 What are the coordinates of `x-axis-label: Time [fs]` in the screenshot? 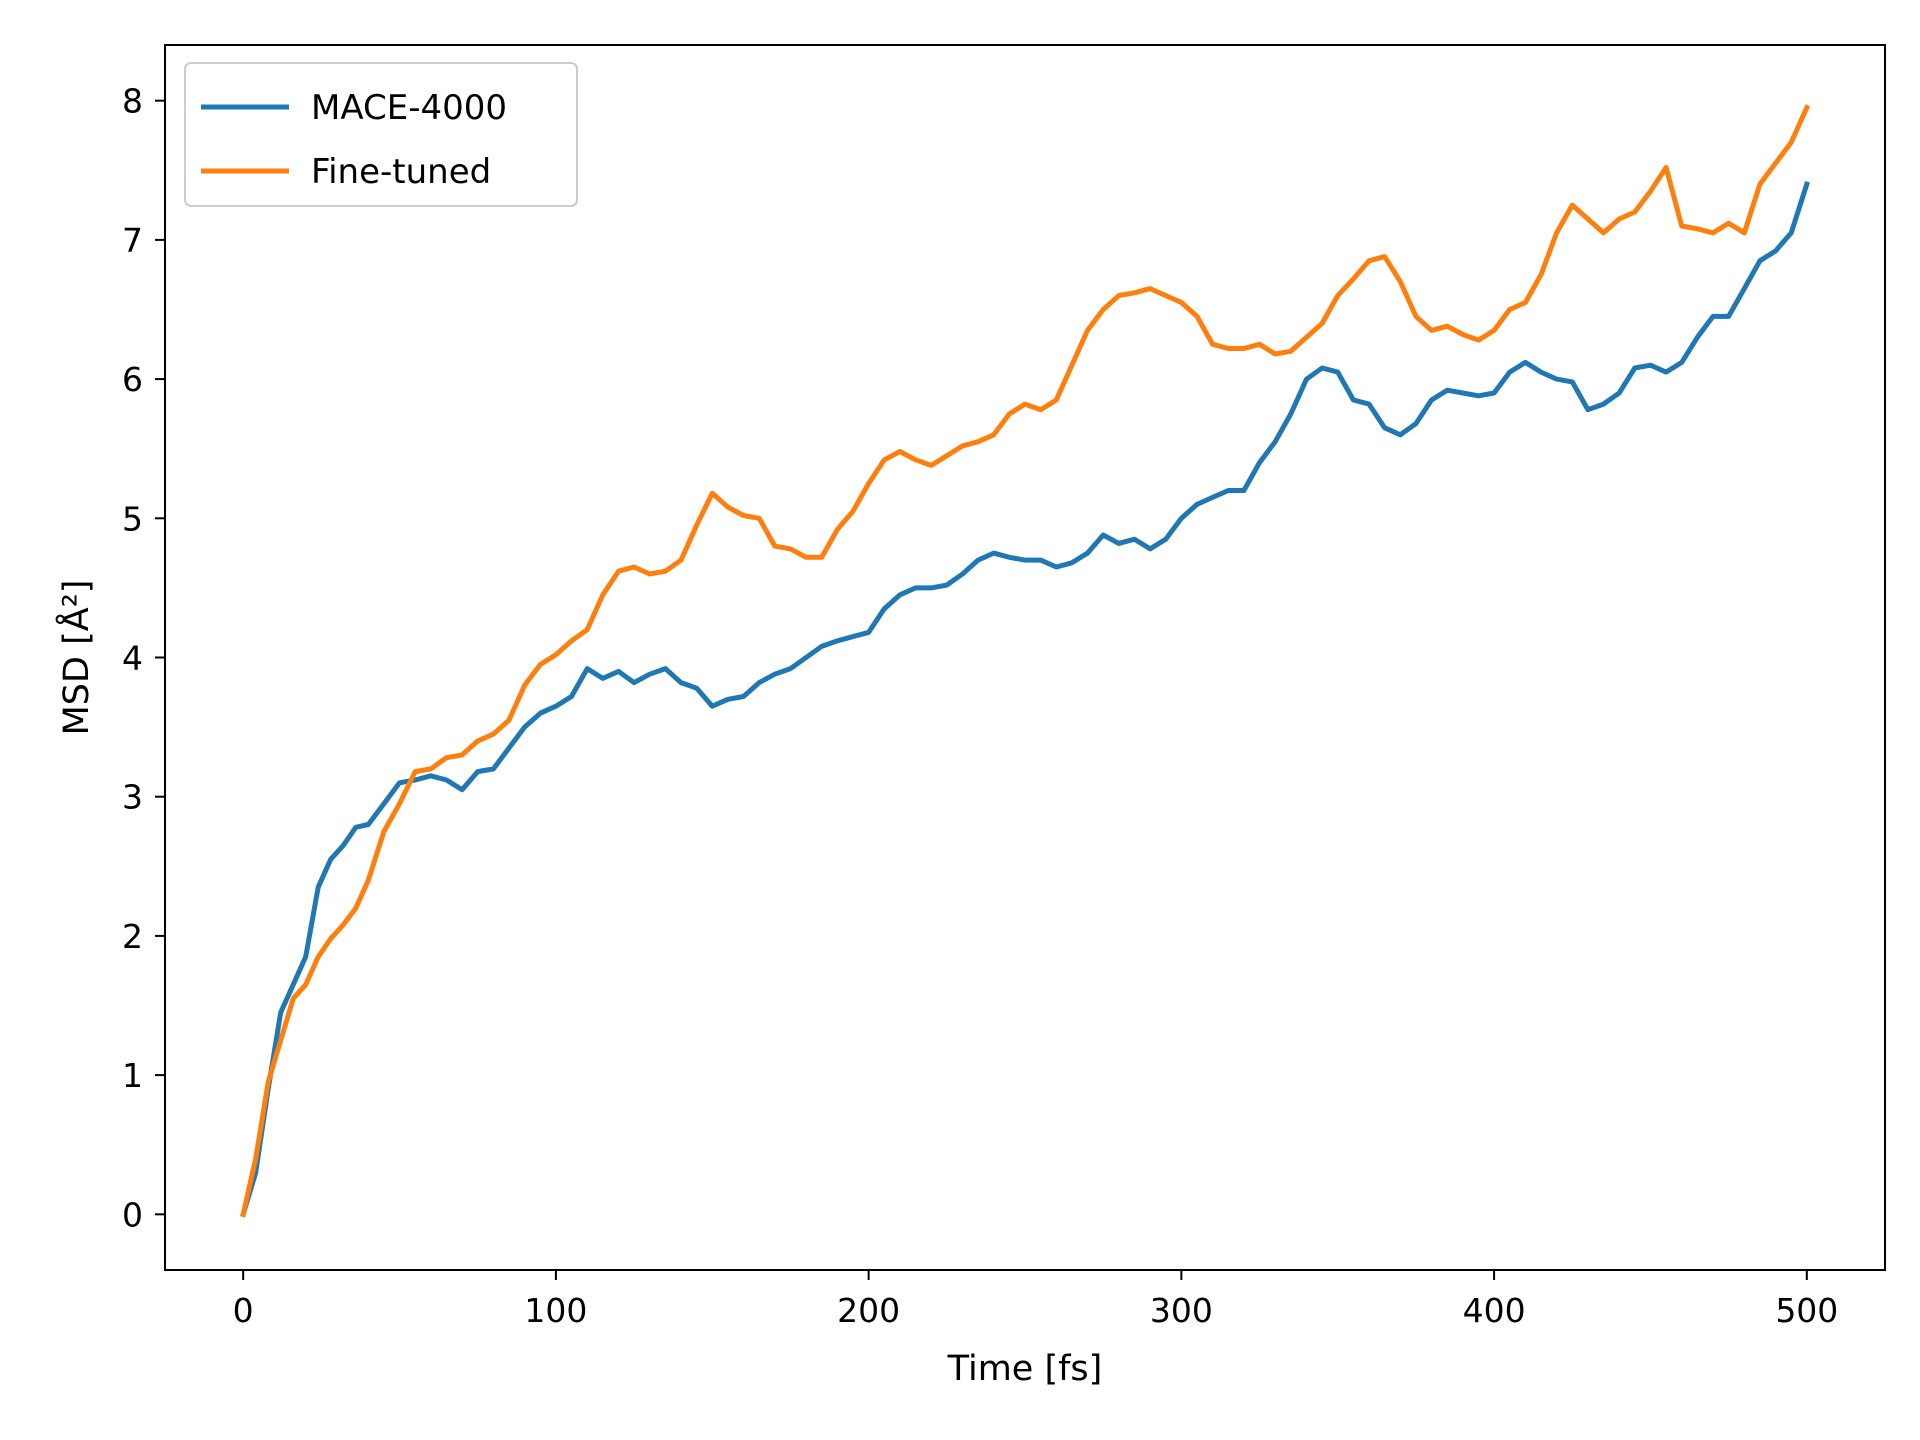 It's located at (1025, 1369).